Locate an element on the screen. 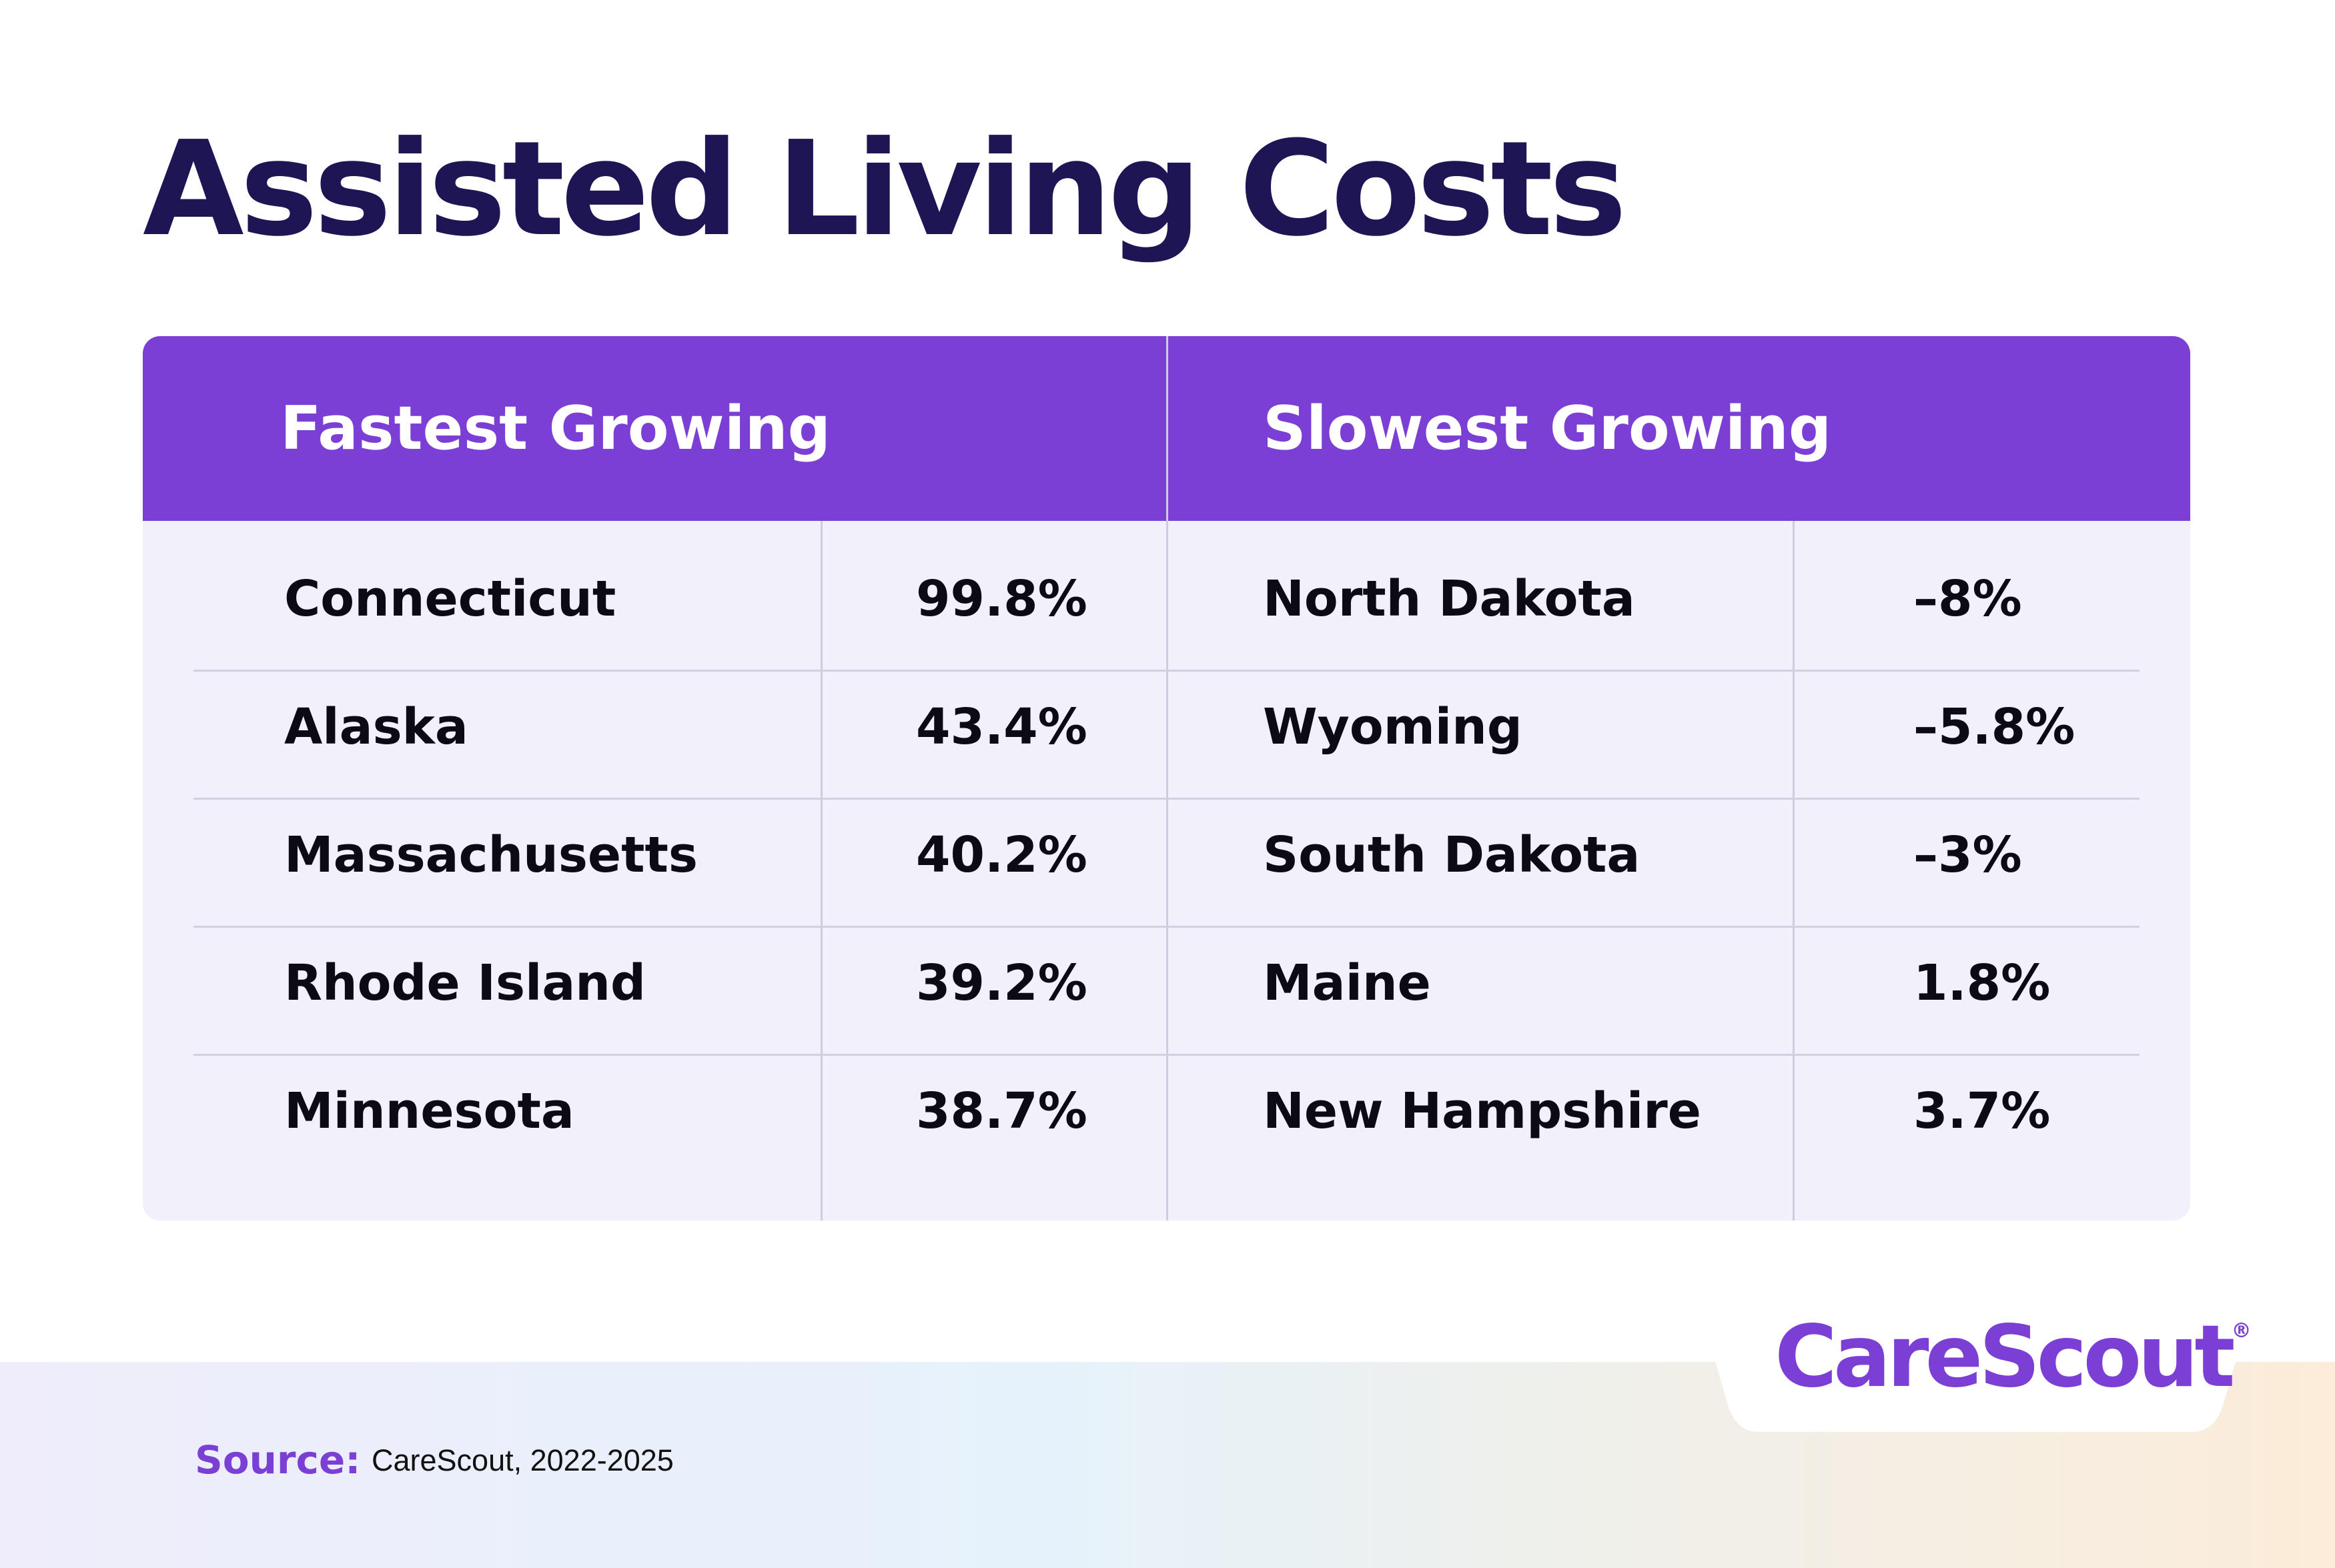 The width and height of the screenshot is (2335, 1568). source-label: Source: is located at coordinates (278, 1460).